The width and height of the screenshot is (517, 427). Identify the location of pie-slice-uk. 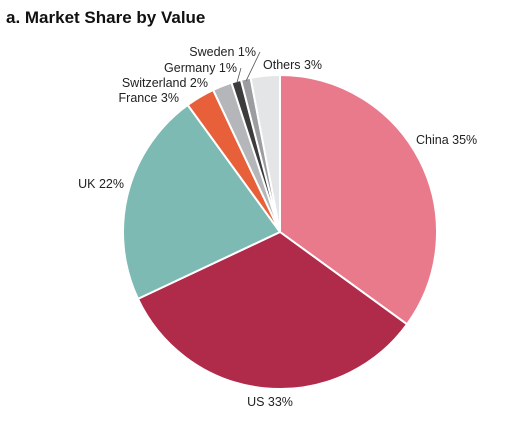
(202, 202).